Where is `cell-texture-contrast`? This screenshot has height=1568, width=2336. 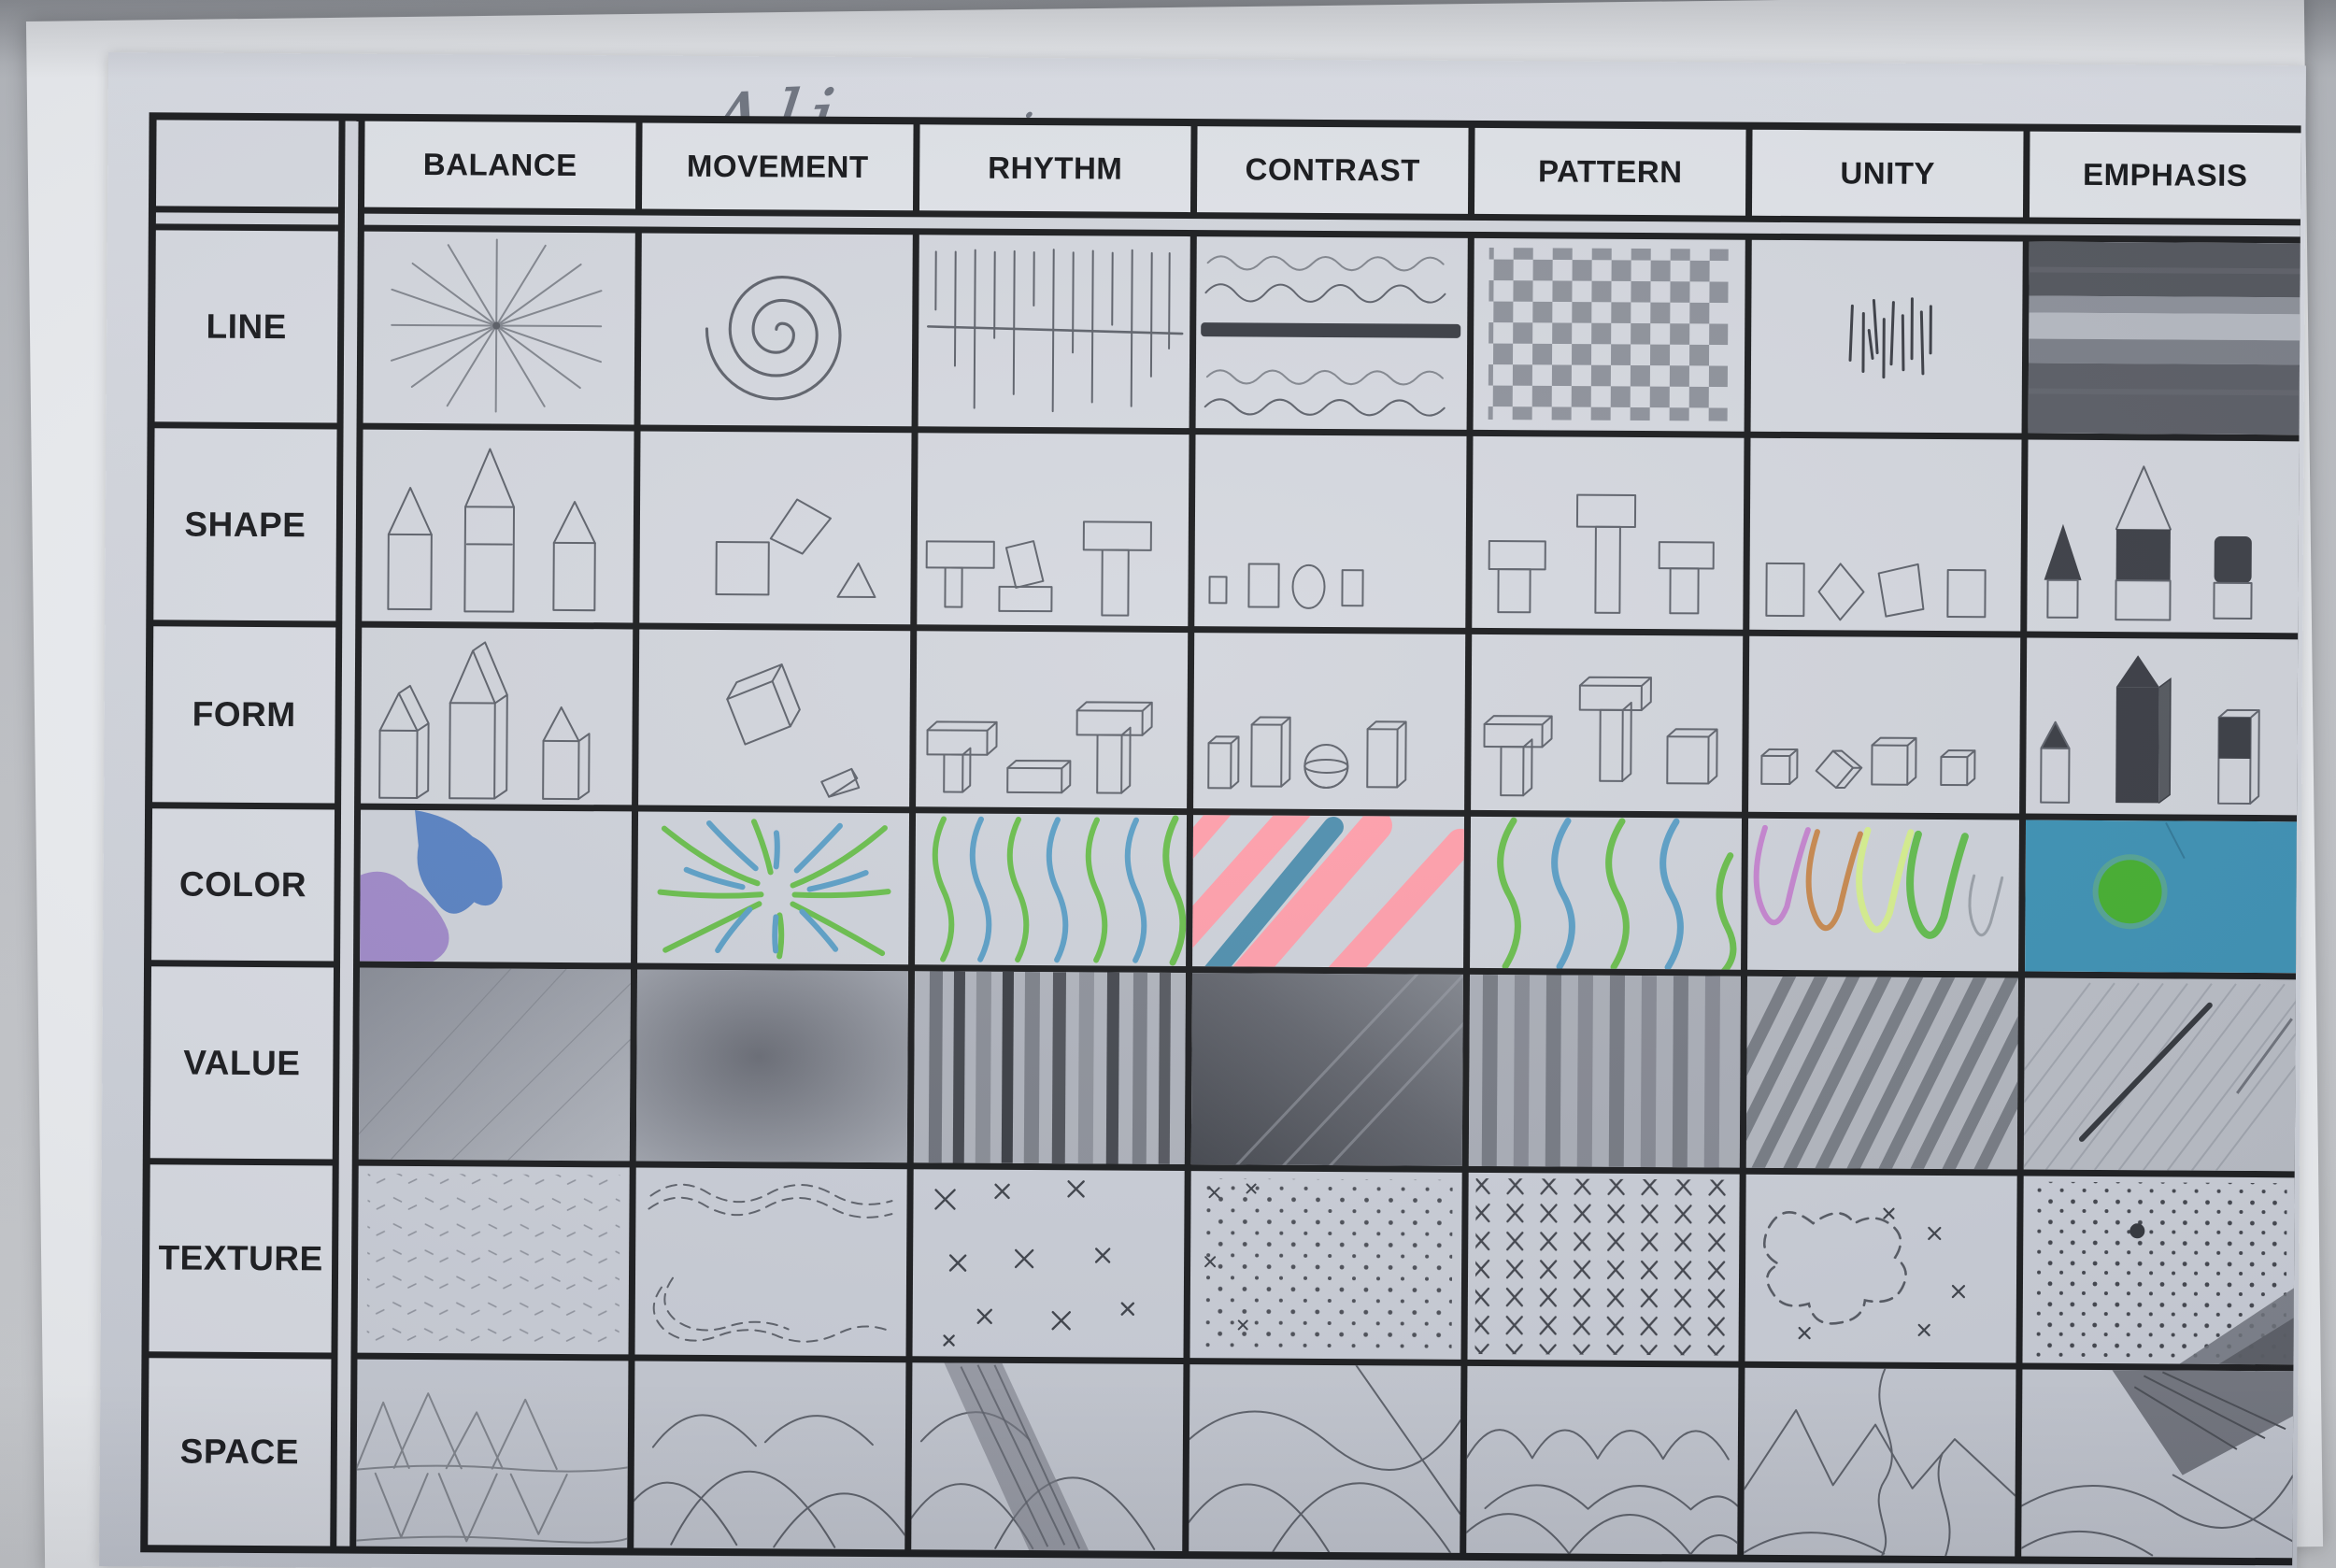
cell-texture-contrast is located at coordinates (1325, 1265).